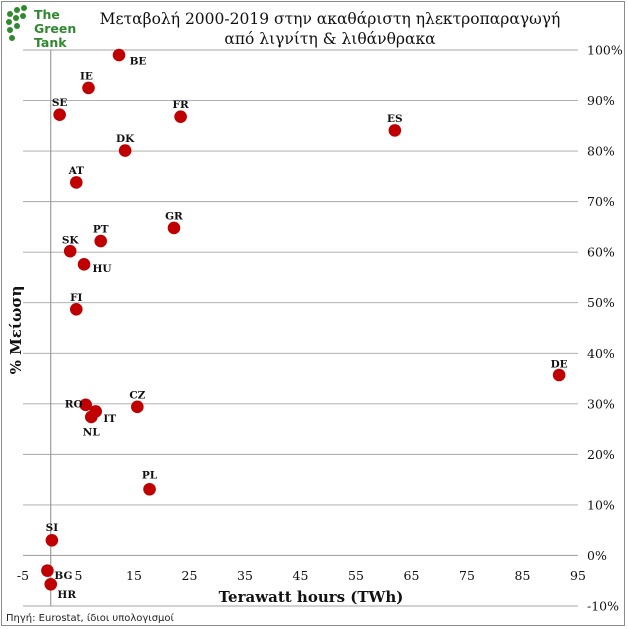 The height and width of the screenshot is (629, 628). I want to click on y-tick-label: 50%, so click(601, 302).